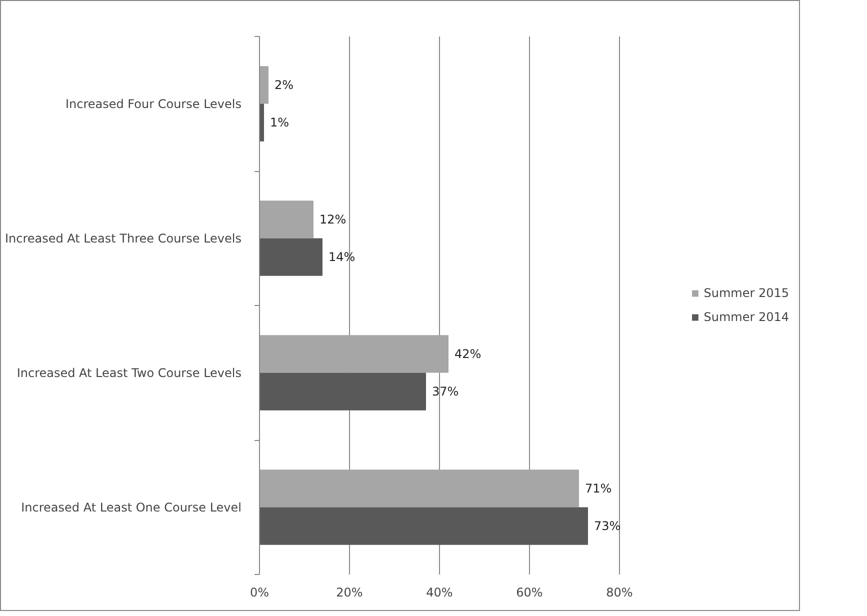 The image size is (867, 616). I want to click on legend-label: Summer 2014, so click(746, 317).